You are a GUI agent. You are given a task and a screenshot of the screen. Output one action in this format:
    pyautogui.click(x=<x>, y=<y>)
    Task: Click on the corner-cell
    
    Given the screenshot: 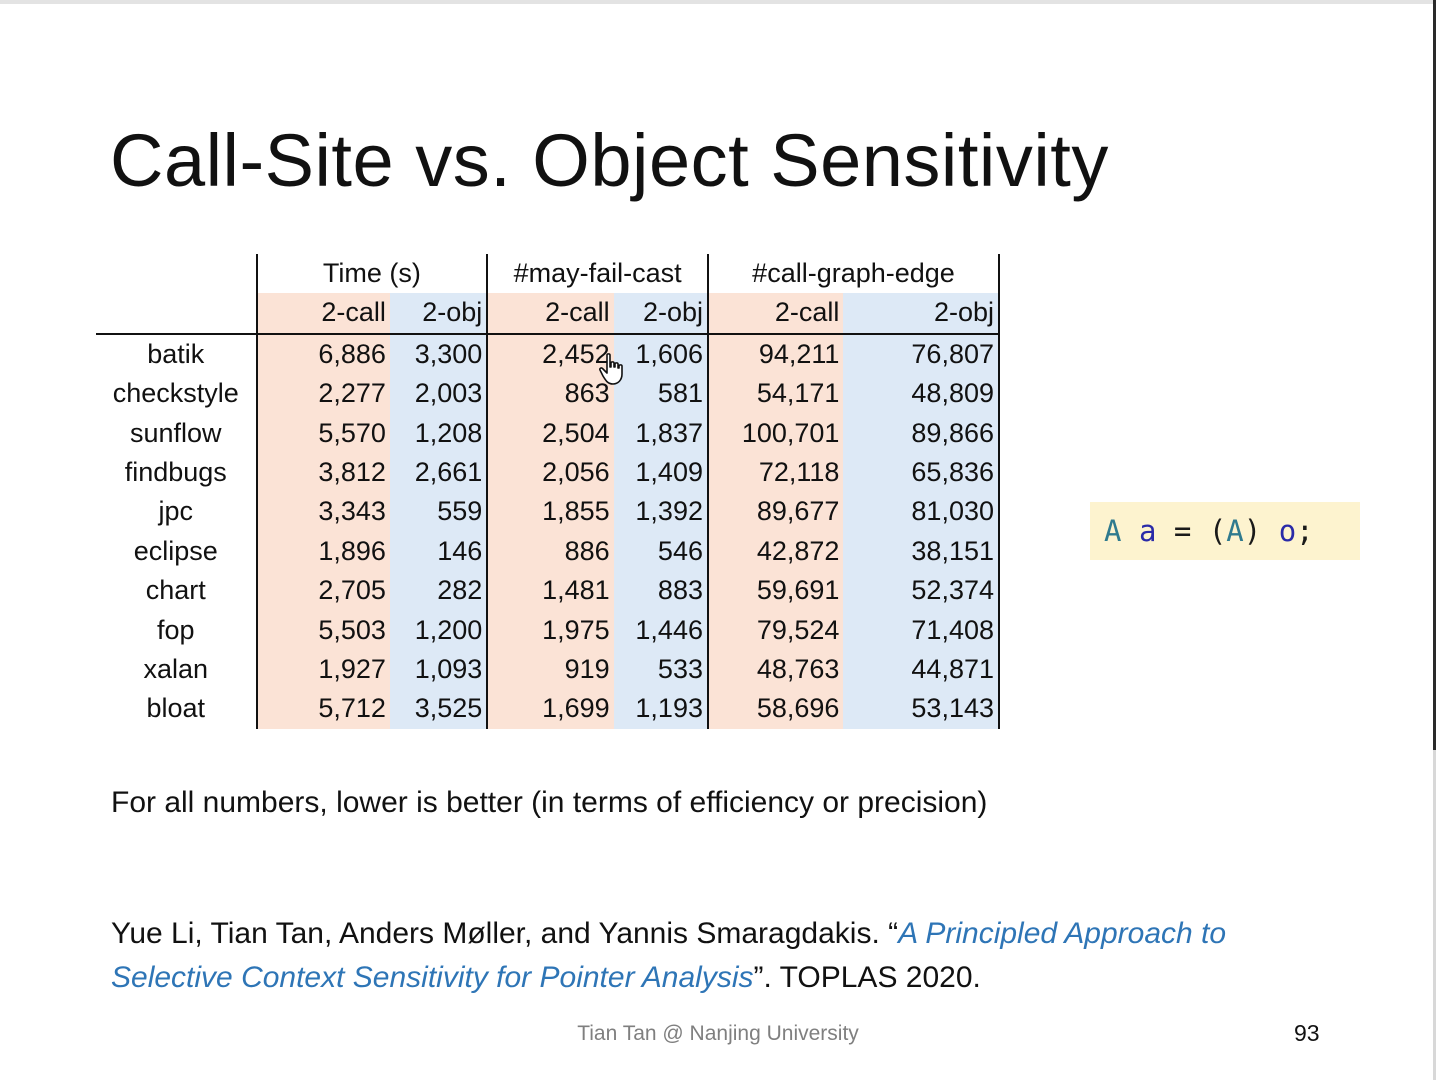 What is the action you would take?
    pyautogui.click(x=176, y=314)
    